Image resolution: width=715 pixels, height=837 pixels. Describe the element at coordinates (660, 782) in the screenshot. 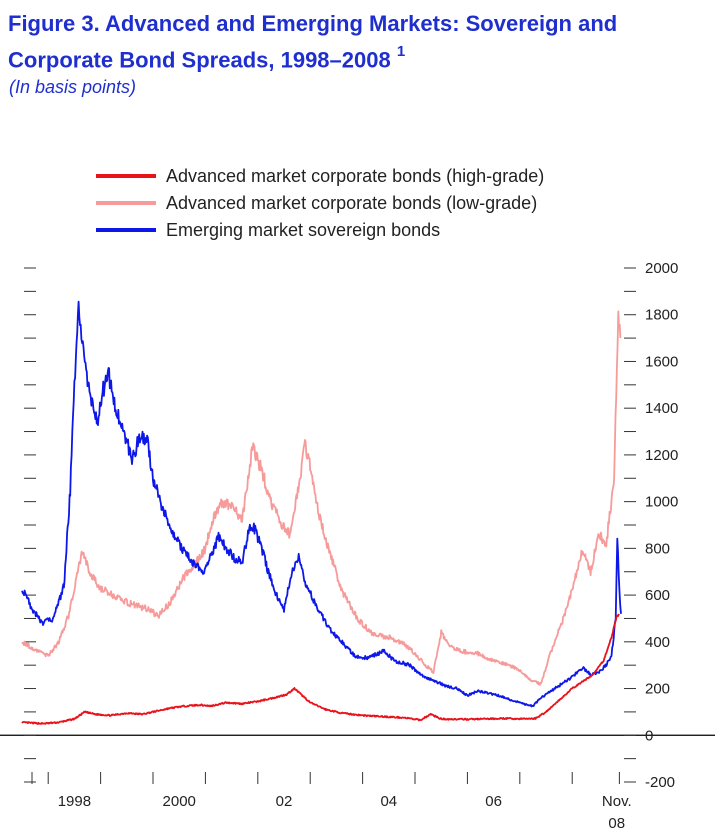

I see `y-tick-label: -200` at that location.